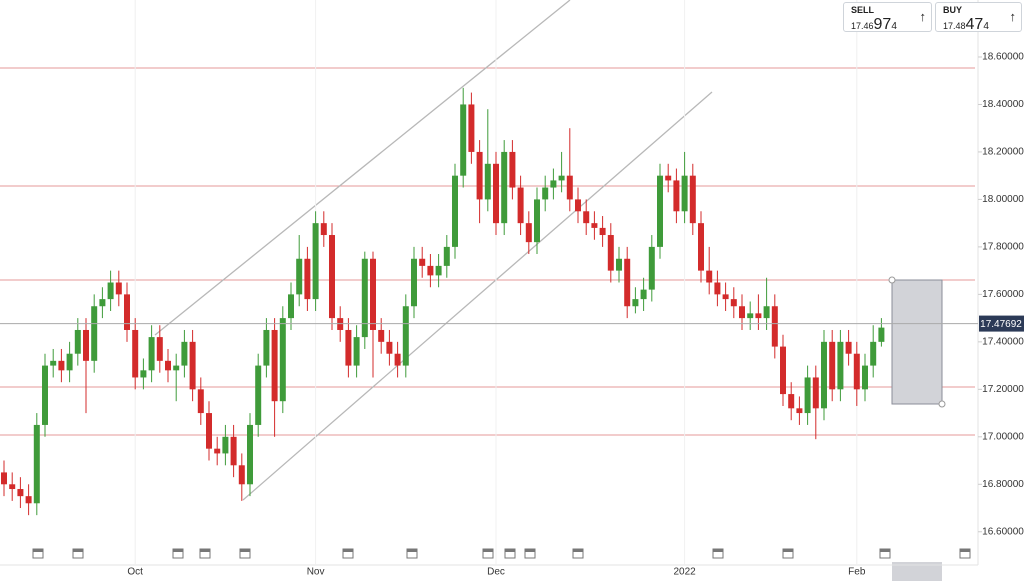 The width and height of the screenshot is (1024, 581). Describe the element at coordinates (954, 26) in the screenshot. I see `price-main: 17.48` at that location.